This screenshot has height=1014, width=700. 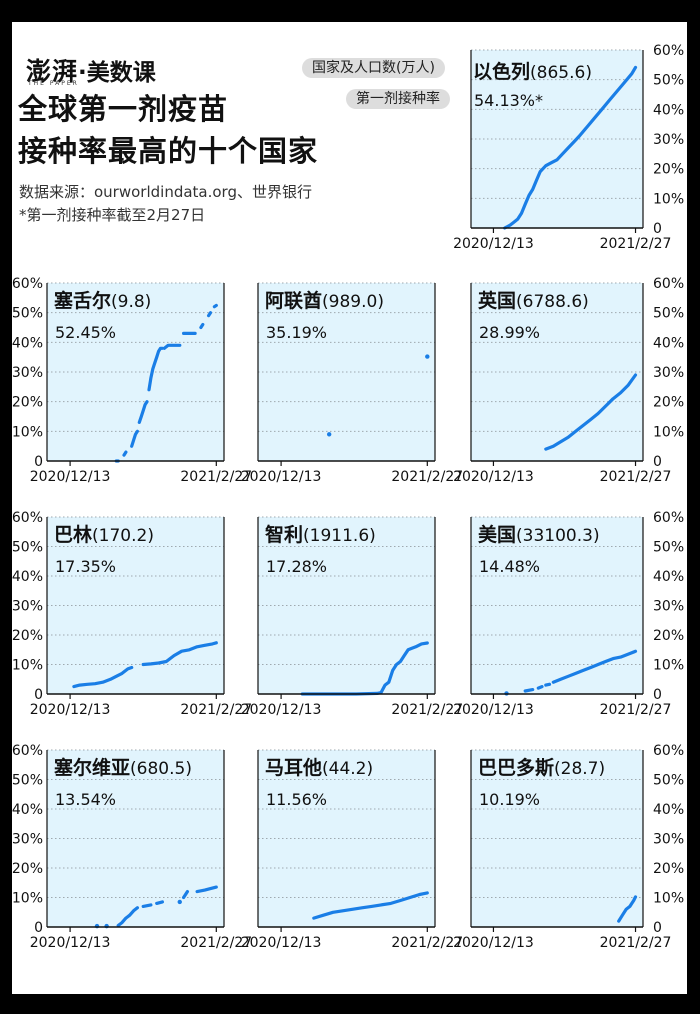 I want to click on country-label: 马耳他(44.2), so click(x=319, y=767).